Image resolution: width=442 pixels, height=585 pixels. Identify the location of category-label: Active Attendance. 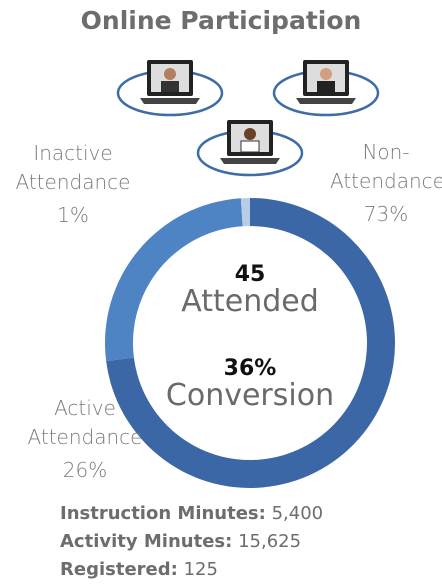
(85, 422).